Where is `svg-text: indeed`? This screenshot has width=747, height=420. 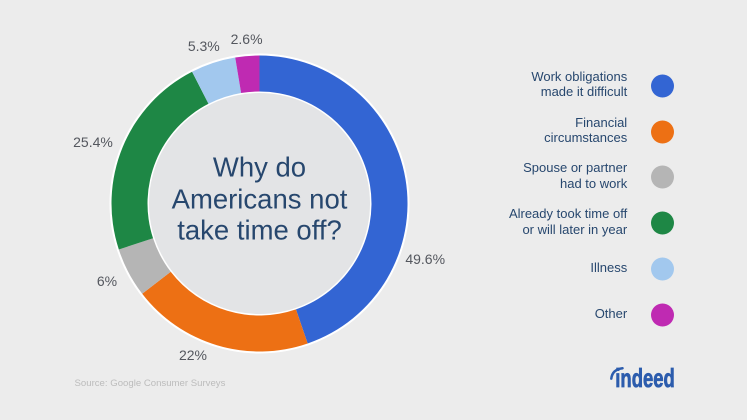 svg-text: indeed is located at coordinates (645, 378).